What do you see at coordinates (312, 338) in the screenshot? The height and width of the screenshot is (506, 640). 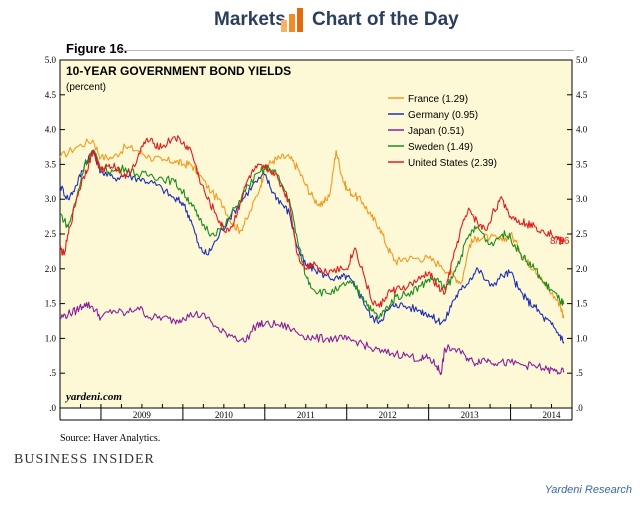 I see `series-line` at bounding box center [312, 338].